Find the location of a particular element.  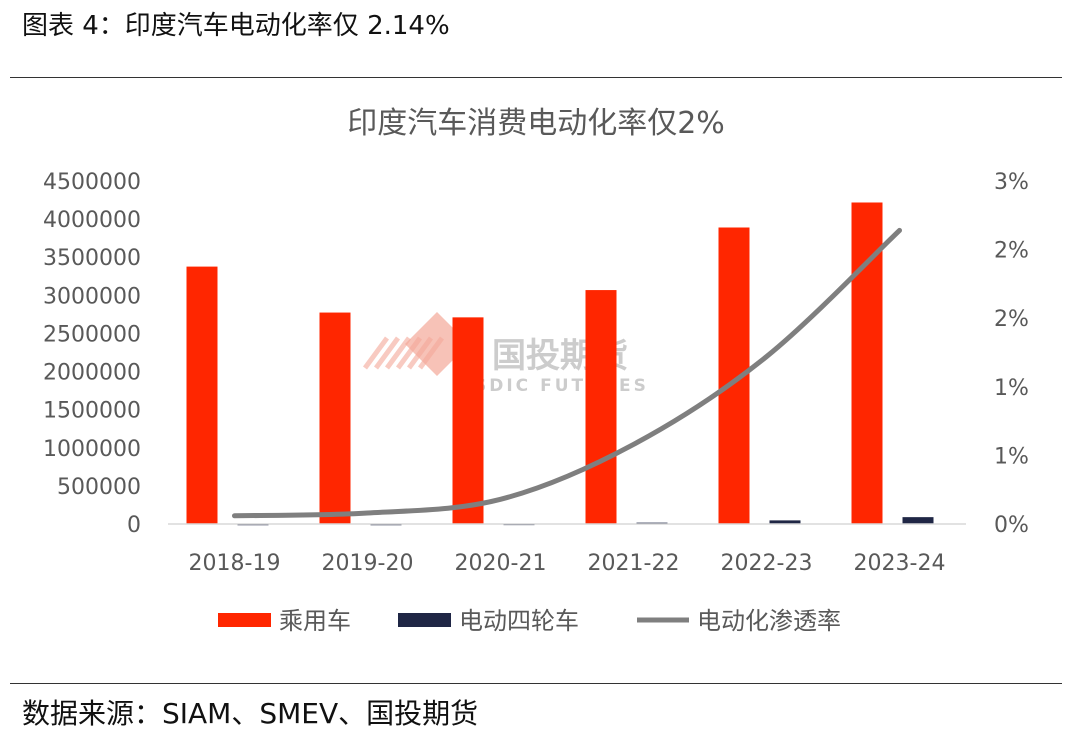

bottom-rule is located at coordinates (536, 683).